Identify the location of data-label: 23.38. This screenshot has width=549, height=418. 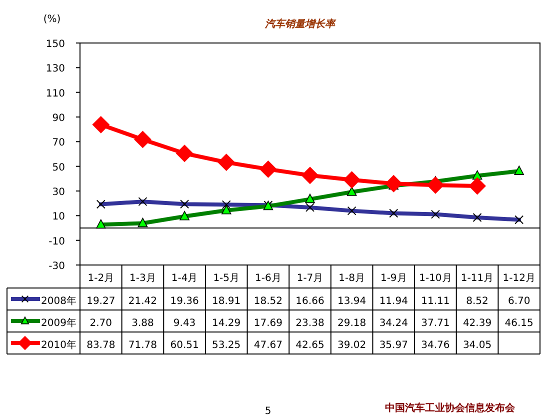
(310, 323).